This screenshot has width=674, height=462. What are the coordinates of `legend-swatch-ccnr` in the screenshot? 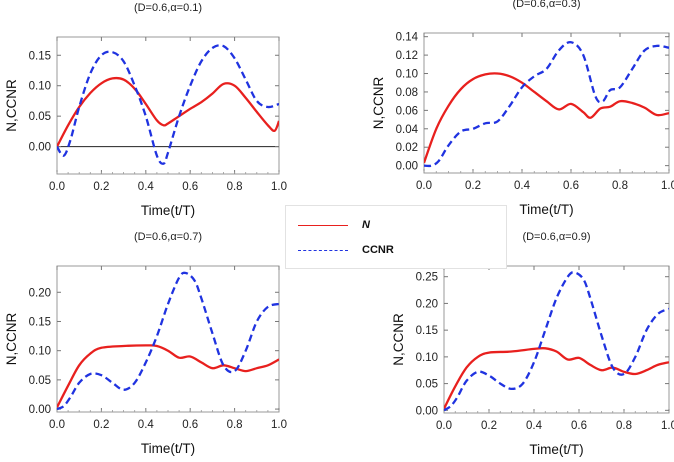 It's located at (323, 250).